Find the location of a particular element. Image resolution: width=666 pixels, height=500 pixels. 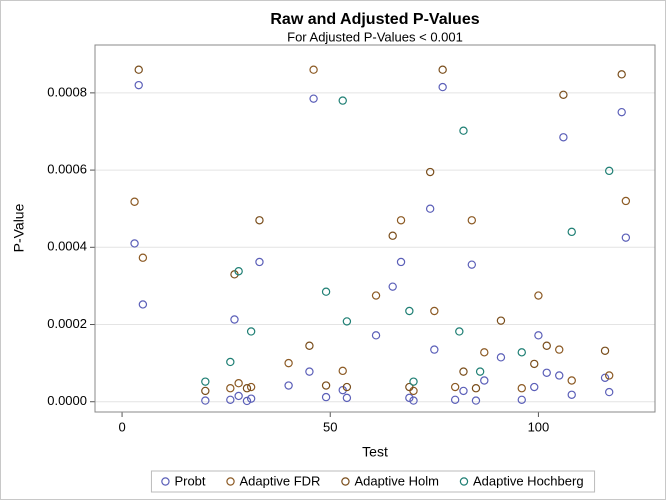

y-tick-label: 0.0002 is located at coordinates (67, 323).